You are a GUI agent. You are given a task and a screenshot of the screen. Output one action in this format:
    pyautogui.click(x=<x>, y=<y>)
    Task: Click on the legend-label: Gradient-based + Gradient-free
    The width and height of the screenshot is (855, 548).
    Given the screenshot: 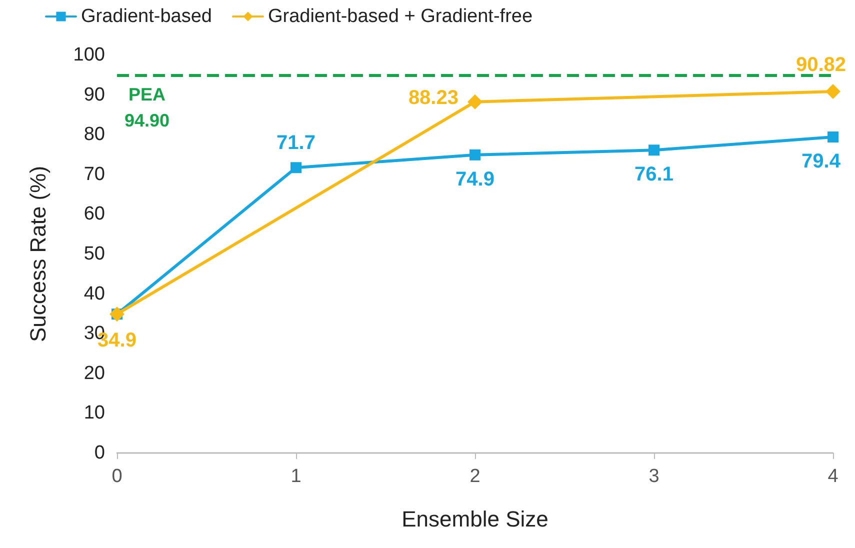 What is the action you would take?
    pyautogui.click(x=400, y=16)
    